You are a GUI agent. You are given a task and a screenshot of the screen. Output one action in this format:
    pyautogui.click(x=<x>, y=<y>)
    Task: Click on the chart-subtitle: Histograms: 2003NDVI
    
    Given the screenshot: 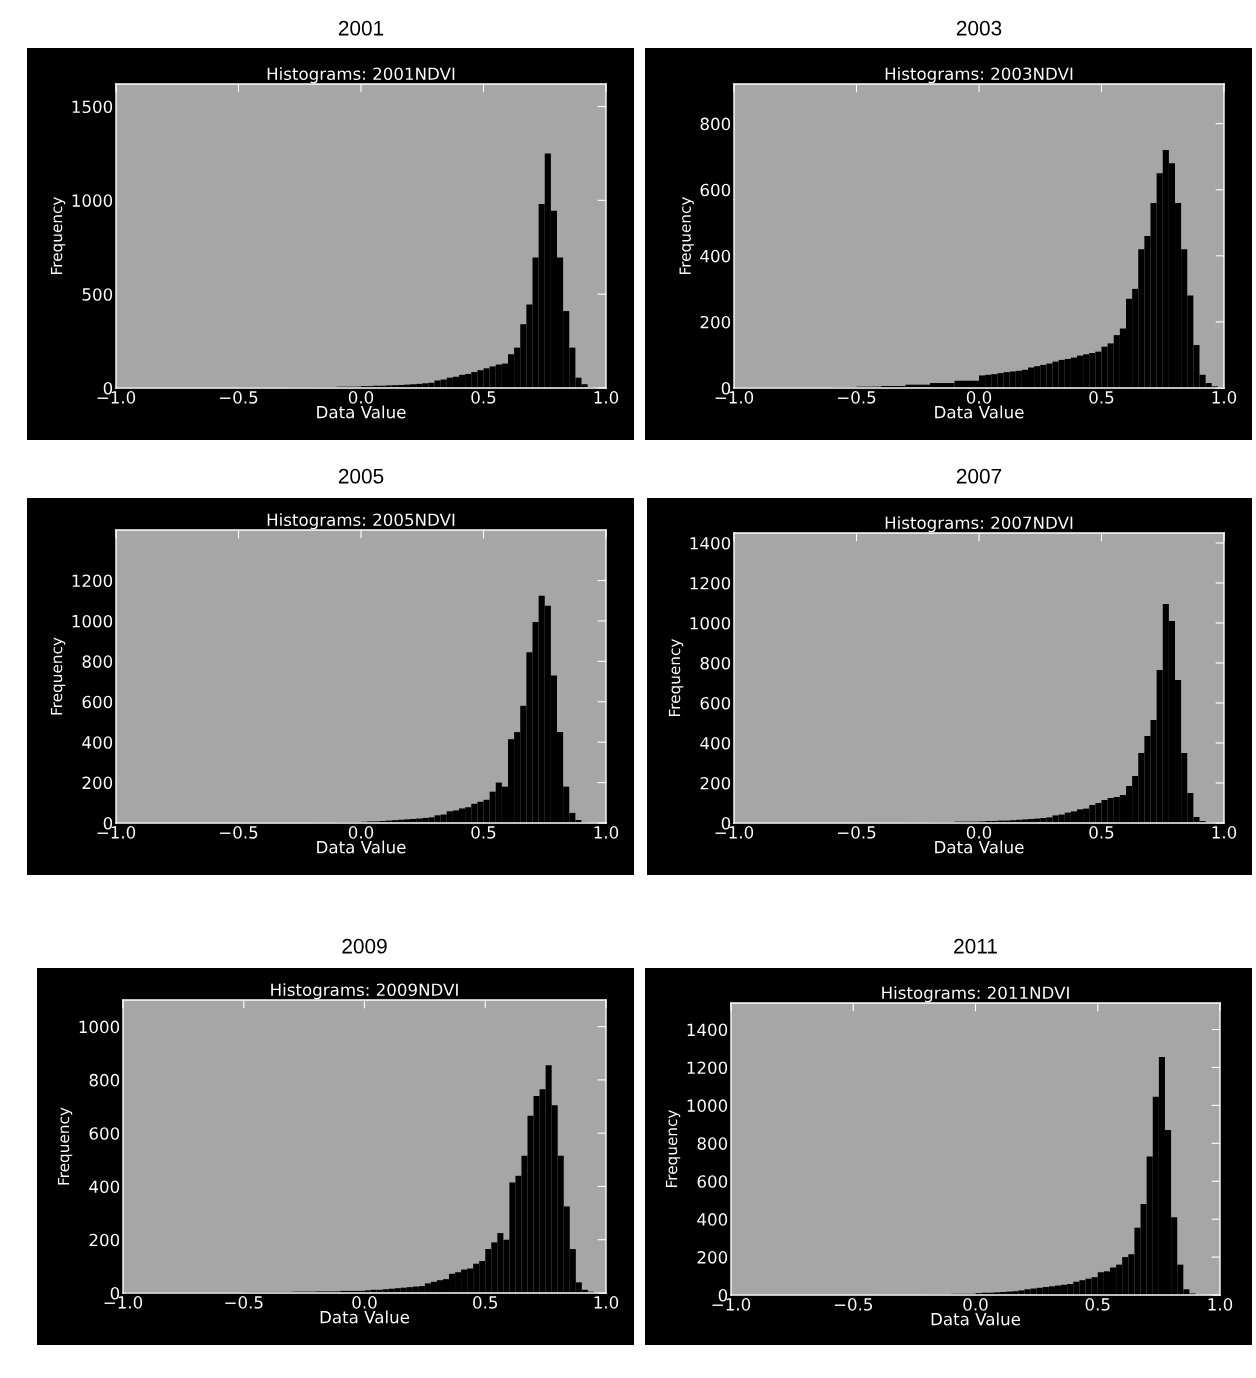 What is the action you would take?
    pyautogui.click(x=979, y=75)
    